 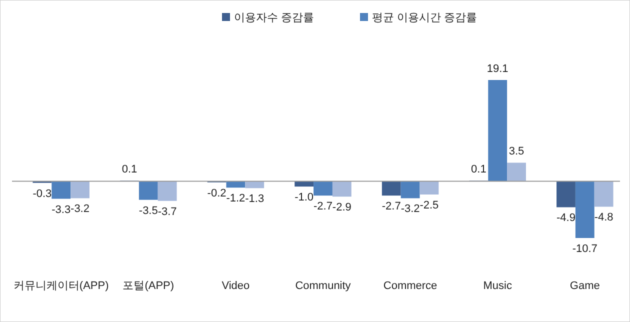 What do you see at coordinates (342, 208) in the screenshot?
I see `data-label: -2.9` at bounding box center [342, 208].